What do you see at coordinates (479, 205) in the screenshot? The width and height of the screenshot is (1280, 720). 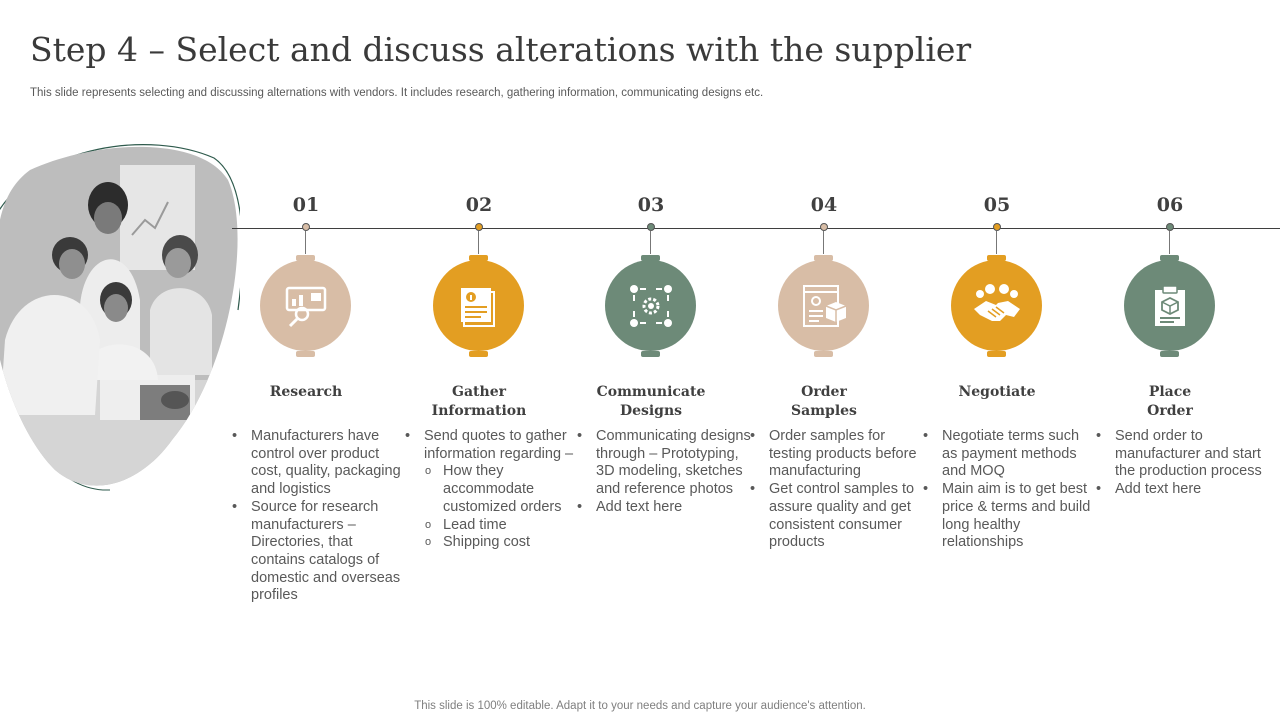 I see `step-number: 02` at bounding box center [479, 205].